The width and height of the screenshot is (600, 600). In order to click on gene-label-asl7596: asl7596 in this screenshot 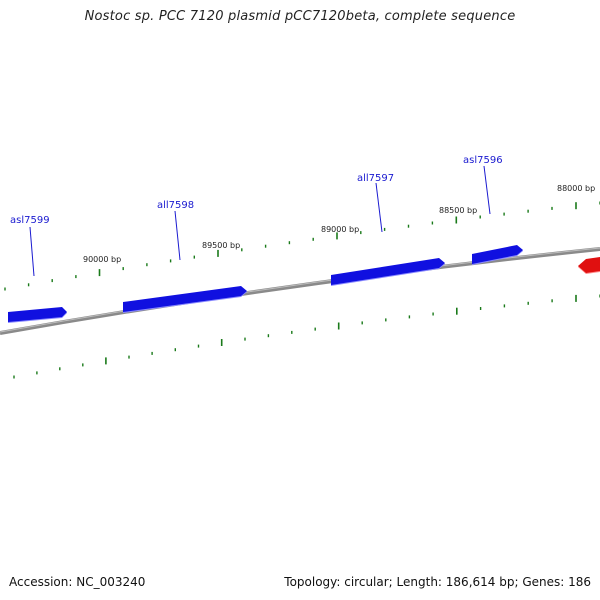, I will do `click(483, 160)`.